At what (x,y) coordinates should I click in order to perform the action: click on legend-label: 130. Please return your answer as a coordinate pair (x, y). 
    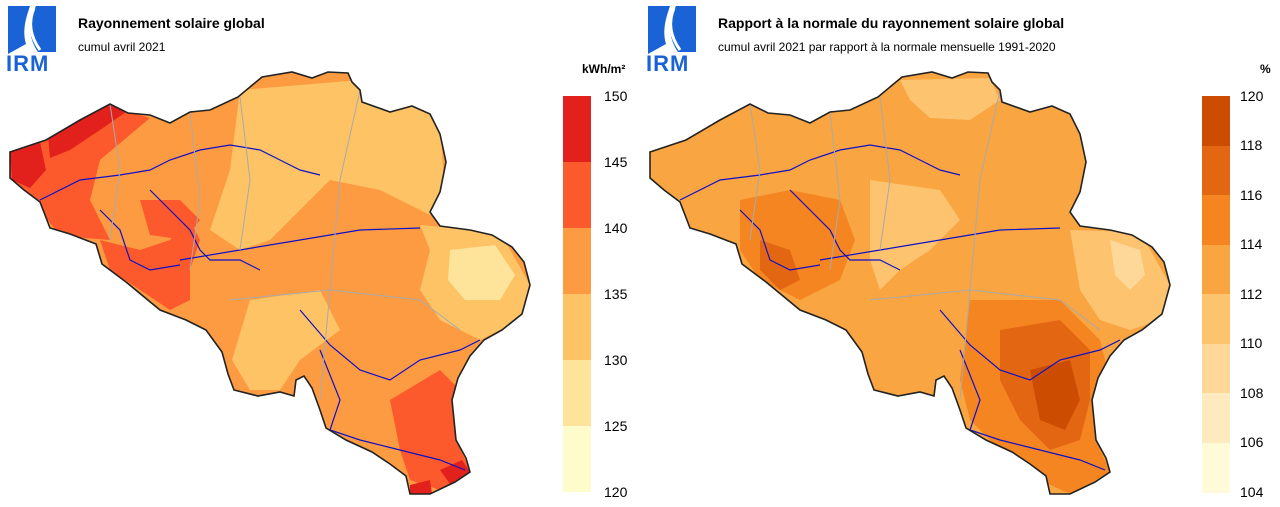
    Looking at the image, I should click on (616, 360).